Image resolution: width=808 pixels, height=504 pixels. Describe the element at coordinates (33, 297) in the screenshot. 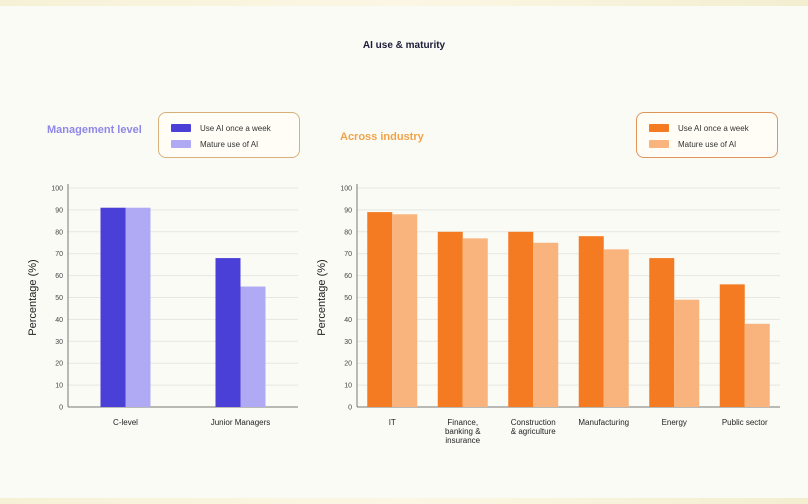

I see `management-y-axis-label: Percentage (%)` at that location.